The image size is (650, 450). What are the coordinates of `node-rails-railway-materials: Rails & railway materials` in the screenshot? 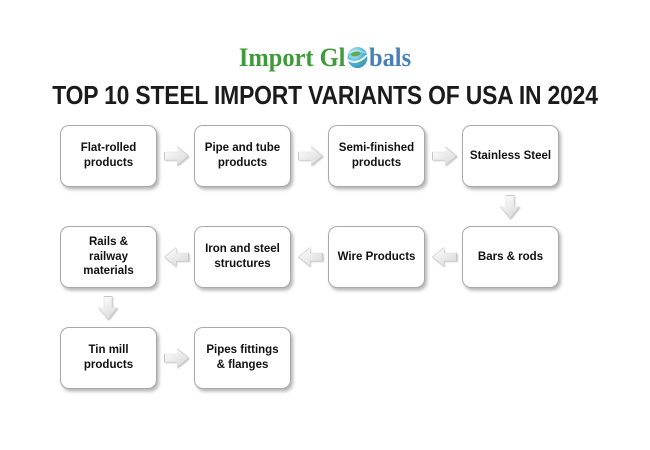 It's located at (108, 257).